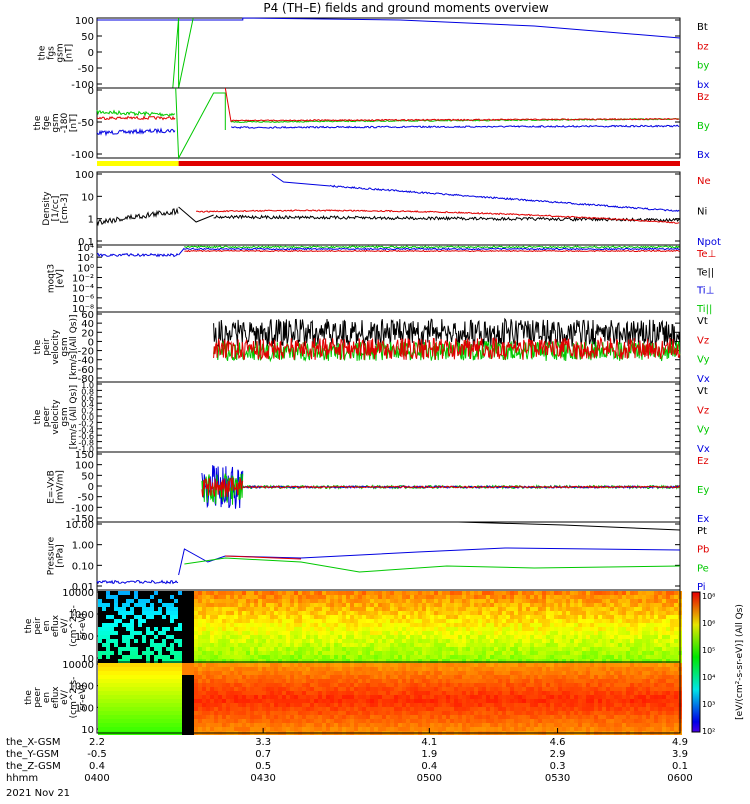 This screenshot has width=750, height=804. Describe the element at coordinates (388, 278) in the screenshot. I see `panel-frame` at that location.